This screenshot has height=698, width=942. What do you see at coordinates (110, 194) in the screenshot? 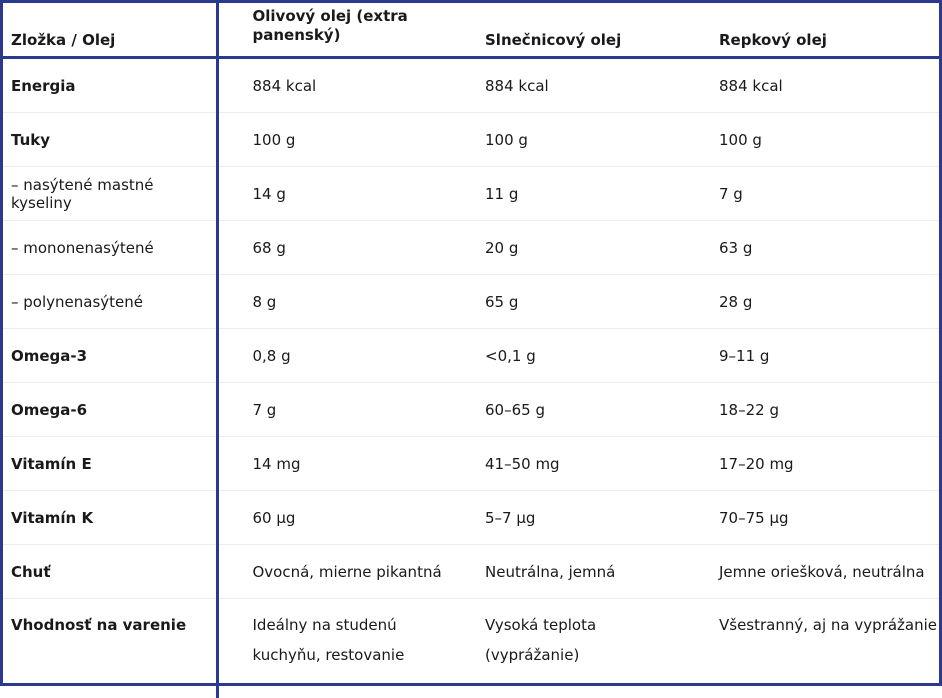
I see `row-label: – nasýtené mastné kyseliny` at bounding box center [110, 194].